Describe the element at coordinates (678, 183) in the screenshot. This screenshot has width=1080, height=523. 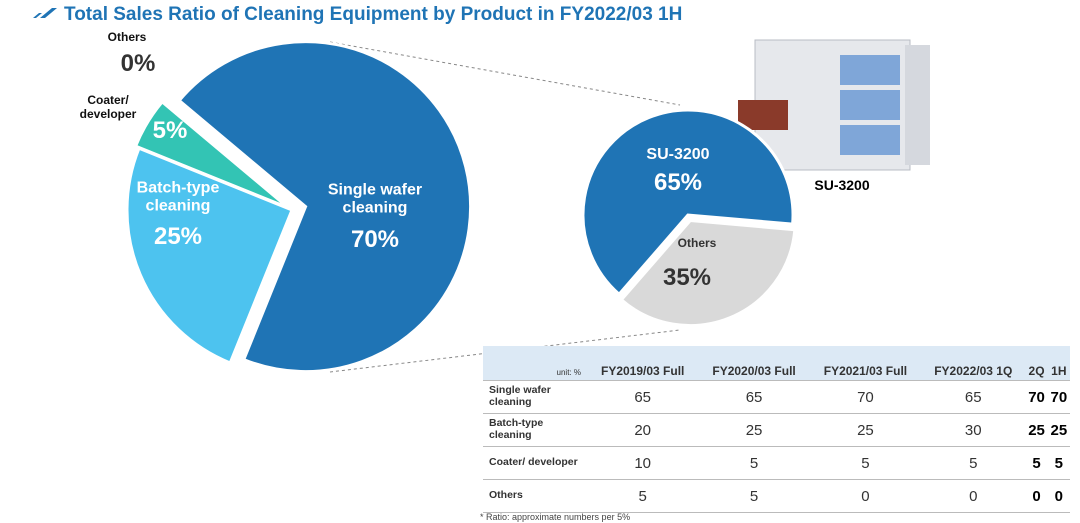
I see `slice-value: 65%` at that location.